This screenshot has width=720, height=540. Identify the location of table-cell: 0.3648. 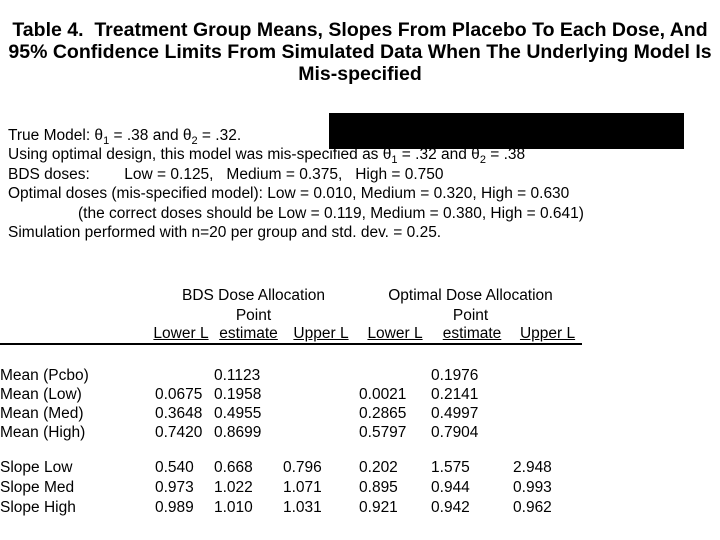
(179, 413).